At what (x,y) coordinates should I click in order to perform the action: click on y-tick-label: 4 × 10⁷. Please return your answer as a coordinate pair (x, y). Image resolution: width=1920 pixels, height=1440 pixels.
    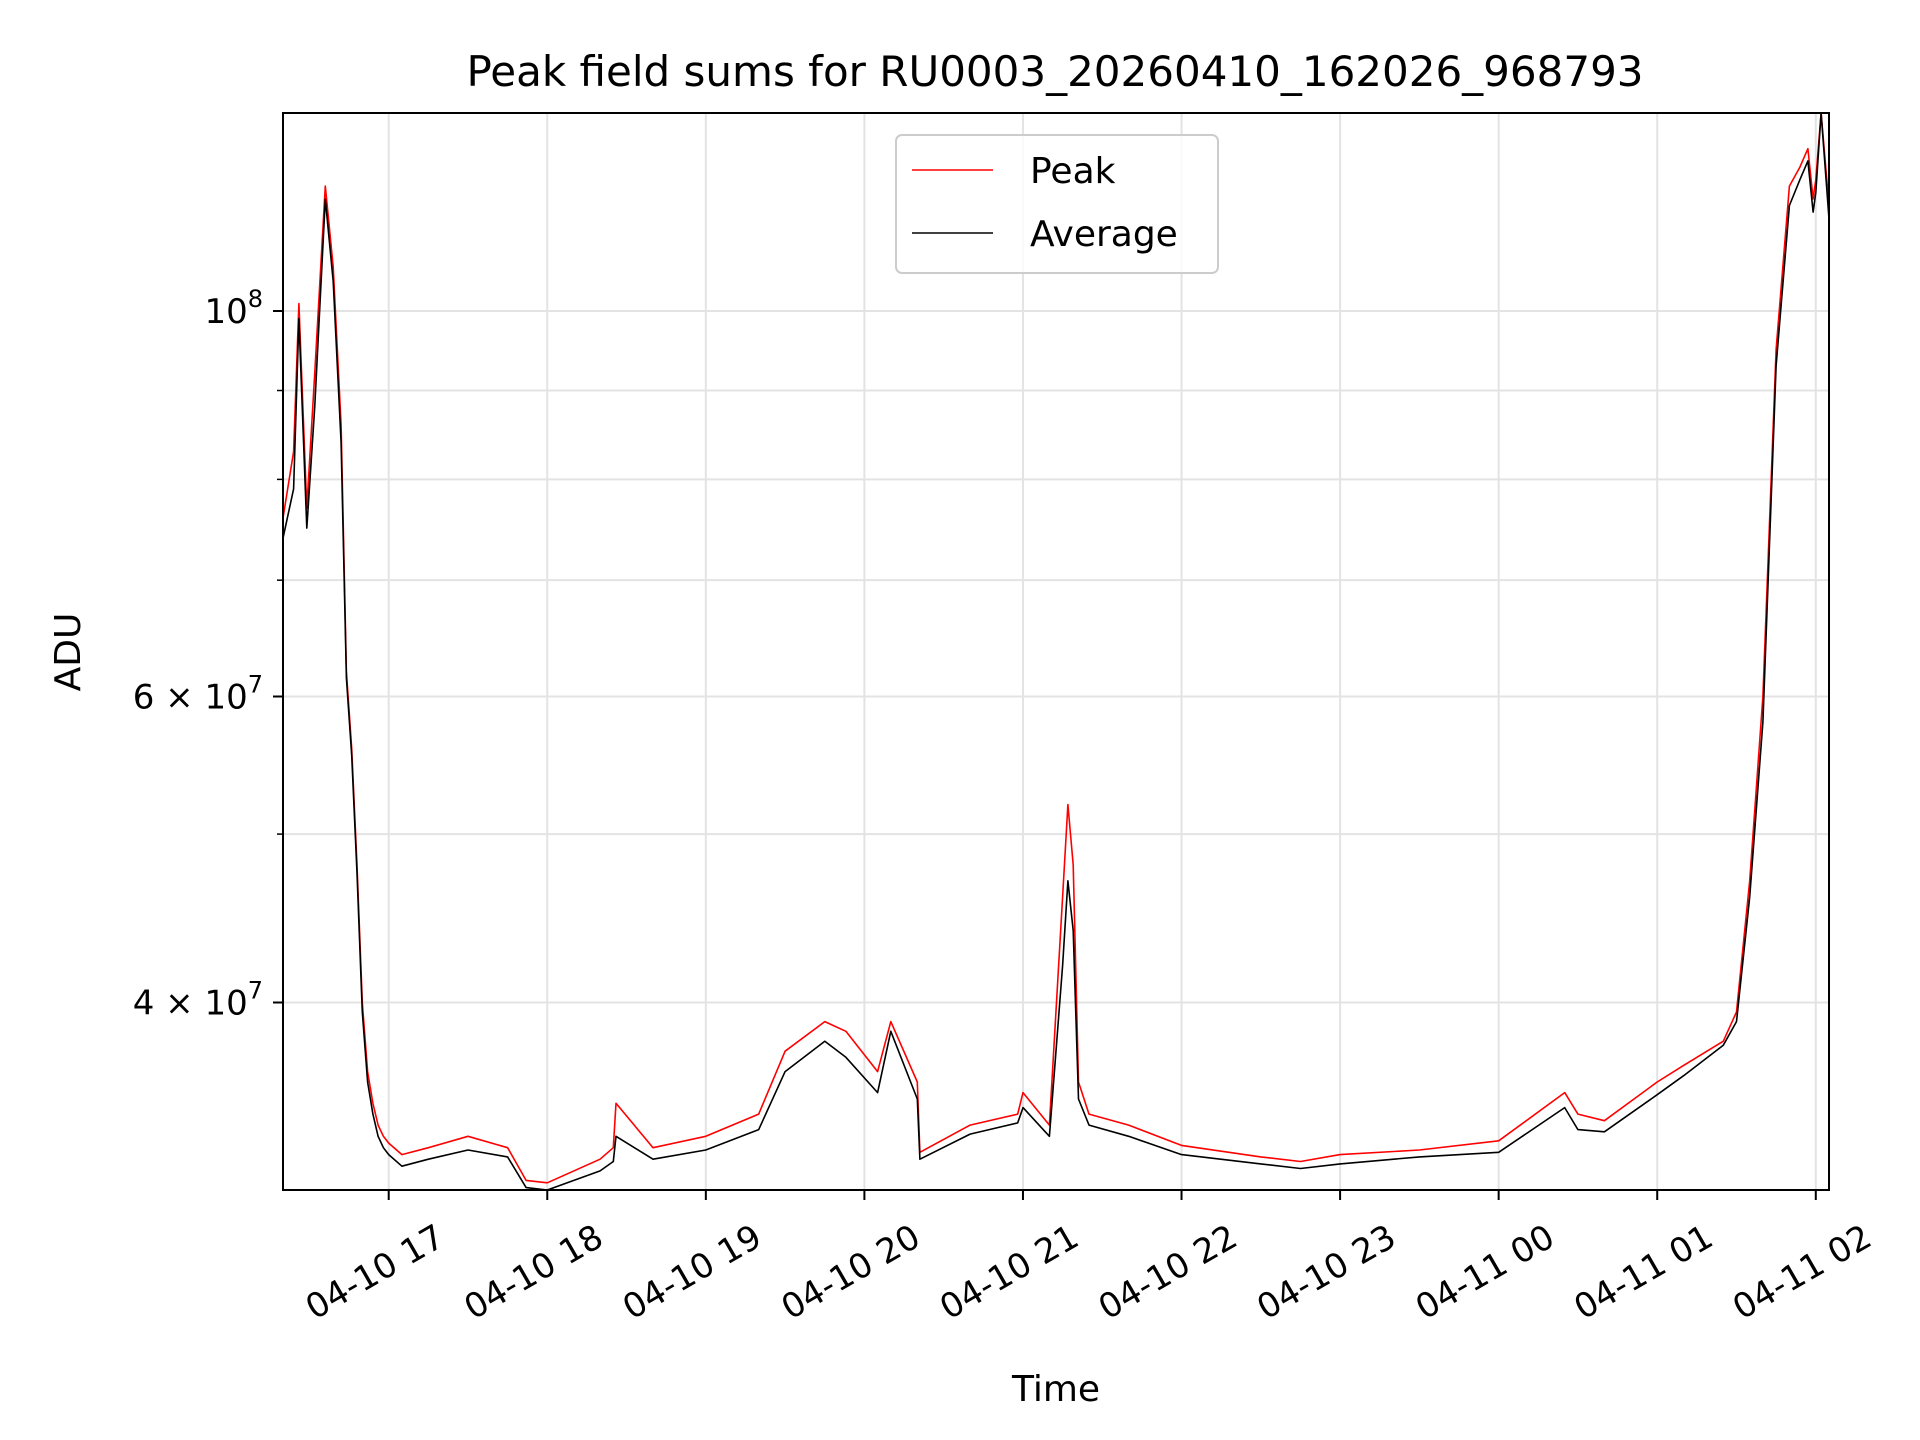
    Looking at the image, I should click on (198, 999).